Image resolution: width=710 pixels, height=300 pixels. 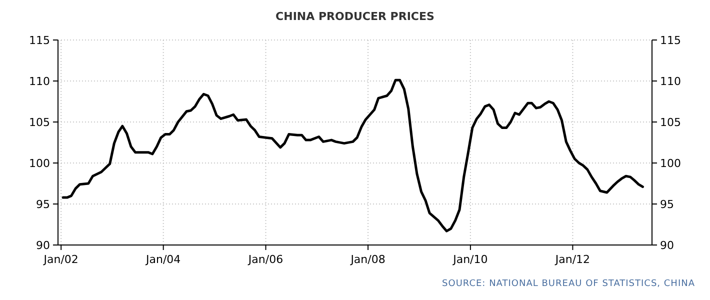 What do you see at coordinates (39, 163) in the screenshot?
I see `y-tick-label: 100` at bounding box center [39, 163].